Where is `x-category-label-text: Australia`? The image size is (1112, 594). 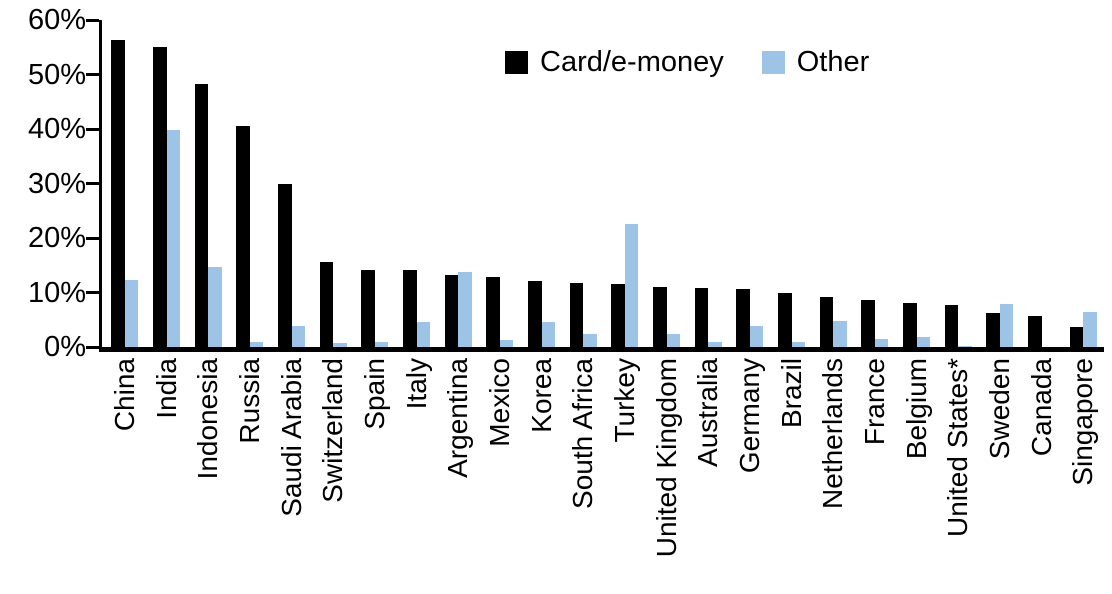 x-category-label-text: Australia is located at coordinates (708, 412).